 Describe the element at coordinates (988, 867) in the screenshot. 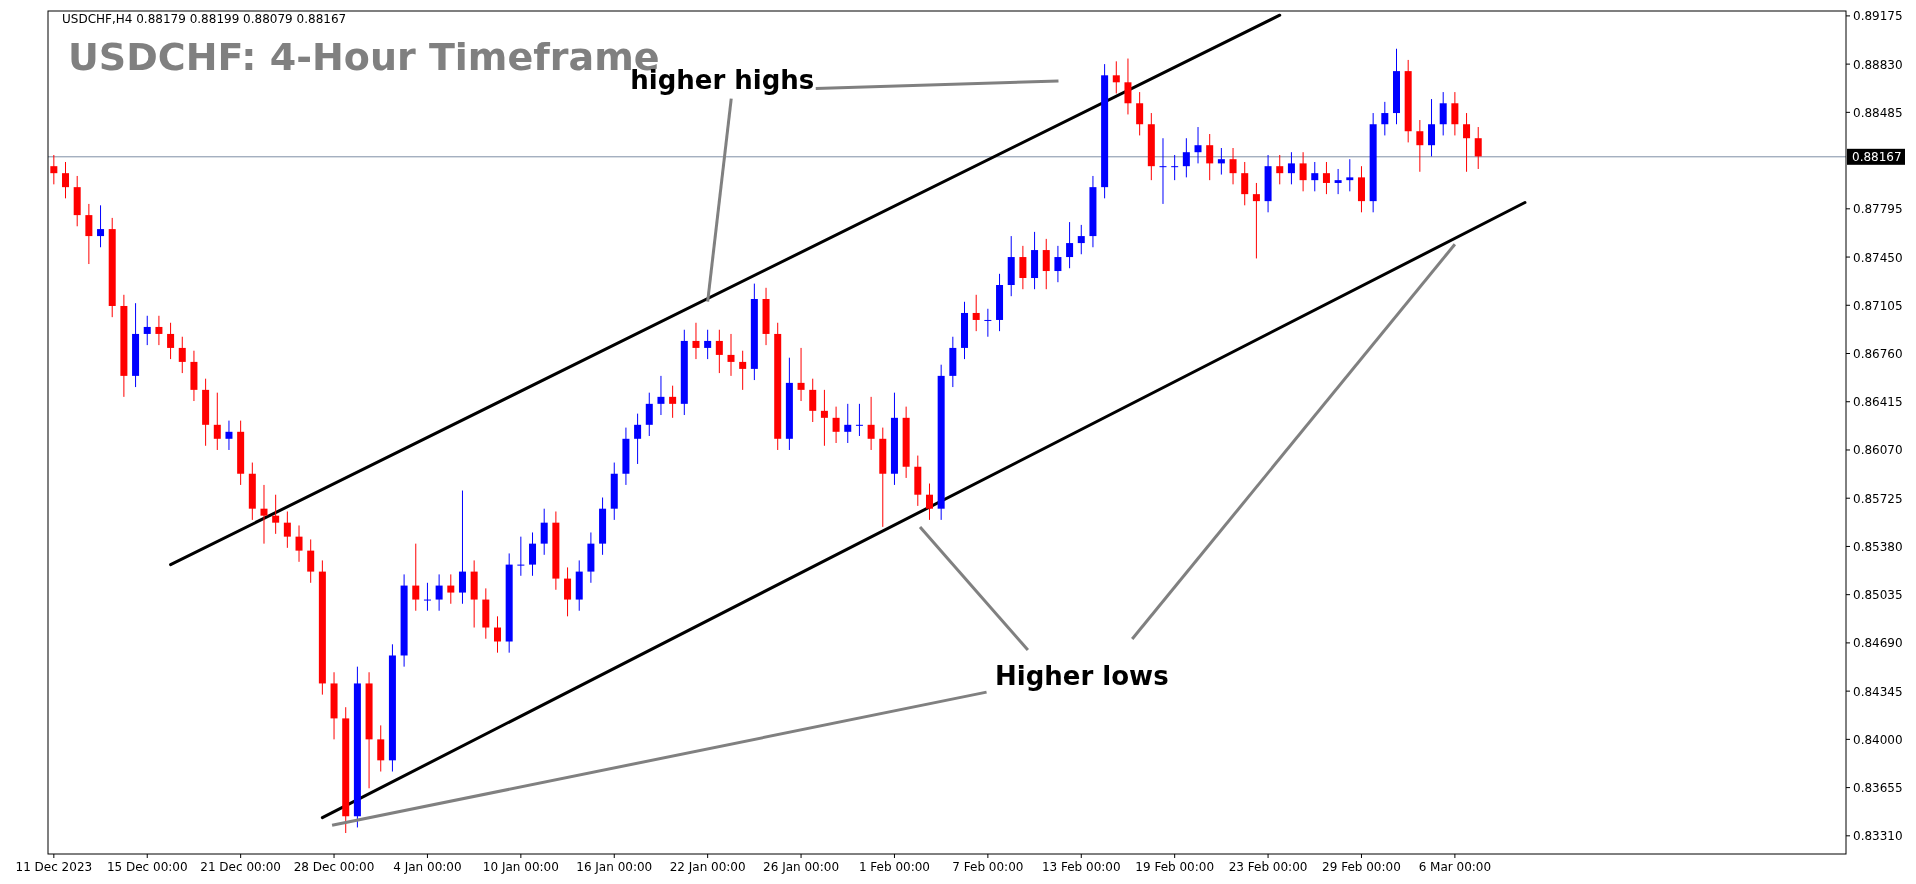

I see `x-tick-label: 7 Feb 00:00` at that location.